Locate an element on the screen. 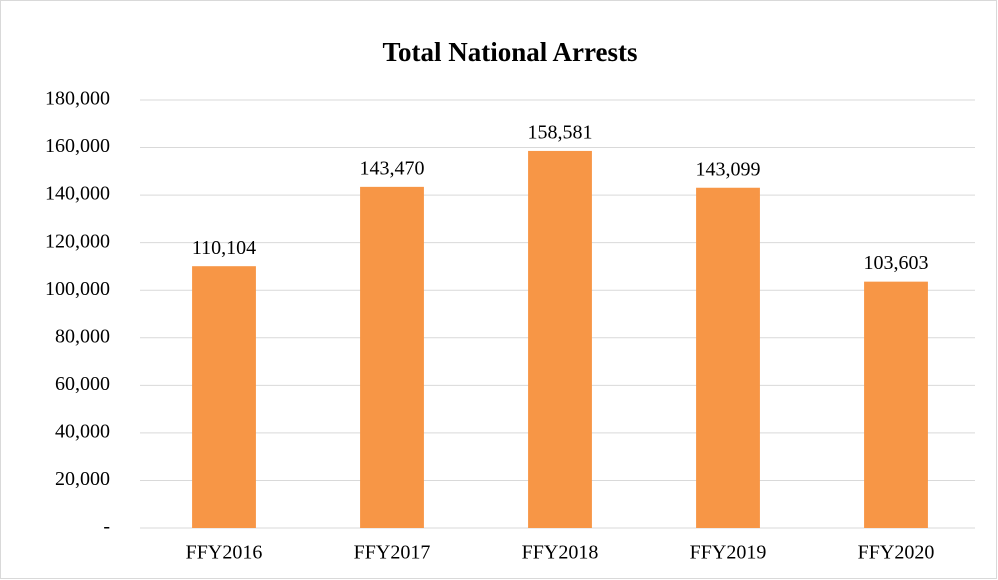 This screenshot has width=998, height=580. y-tick-label: 100,000 is located at coordinates (77, 289).